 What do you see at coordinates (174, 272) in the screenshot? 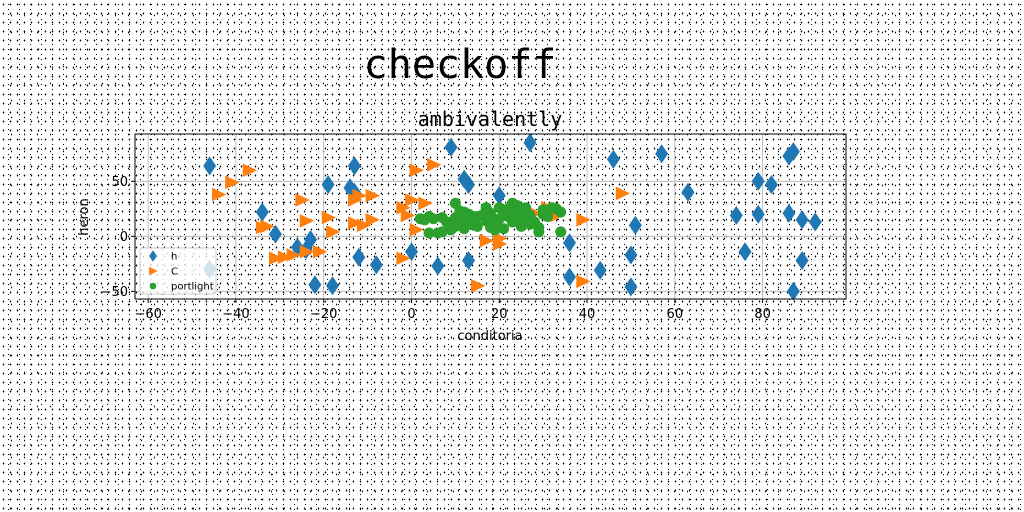
I see `legend-label: C` at bounding box center [174, 272].